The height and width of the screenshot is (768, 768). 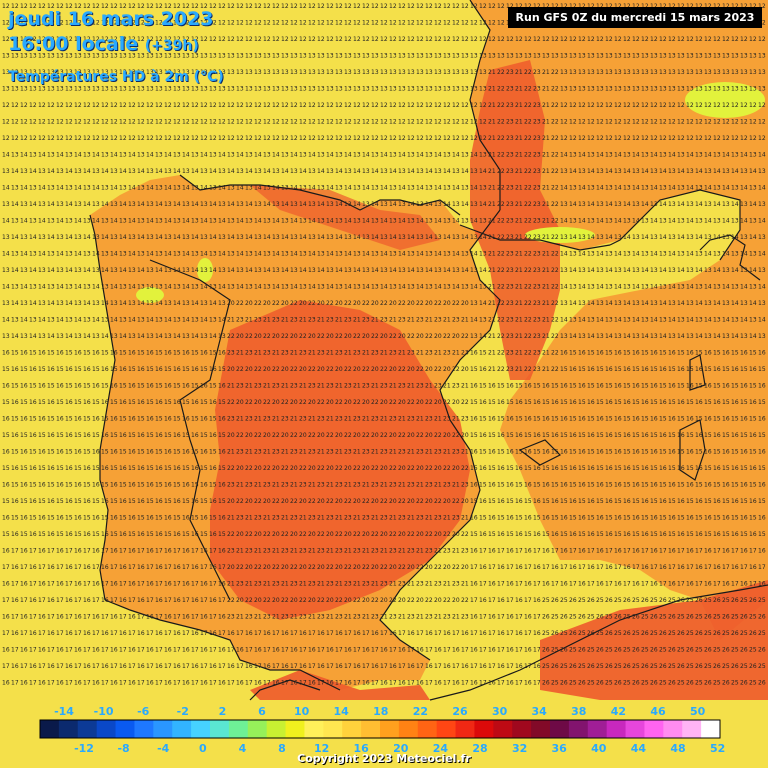 What do you see at coordinates (420, 534) in the screenshot?
I see `grid-value: 20` at bounding box center [420, 534].